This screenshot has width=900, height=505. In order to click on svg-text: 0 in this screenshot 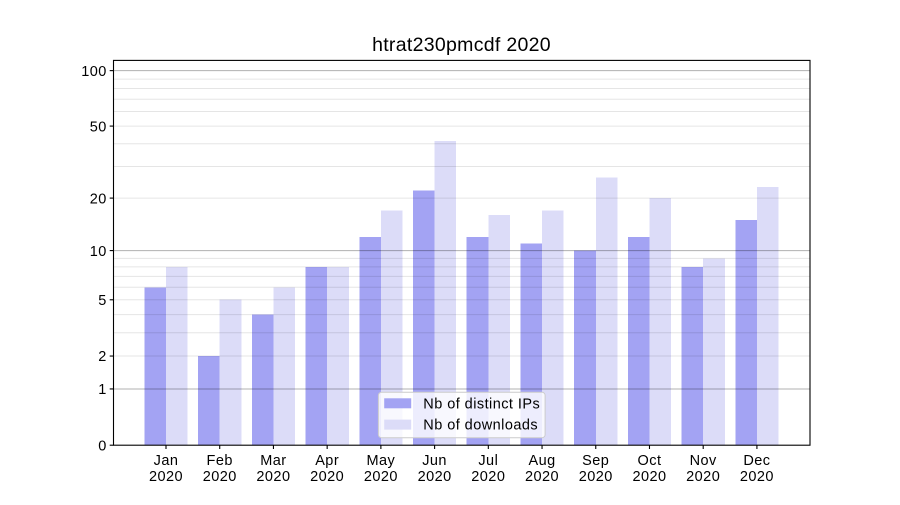, I will do `click(102, 446)`.